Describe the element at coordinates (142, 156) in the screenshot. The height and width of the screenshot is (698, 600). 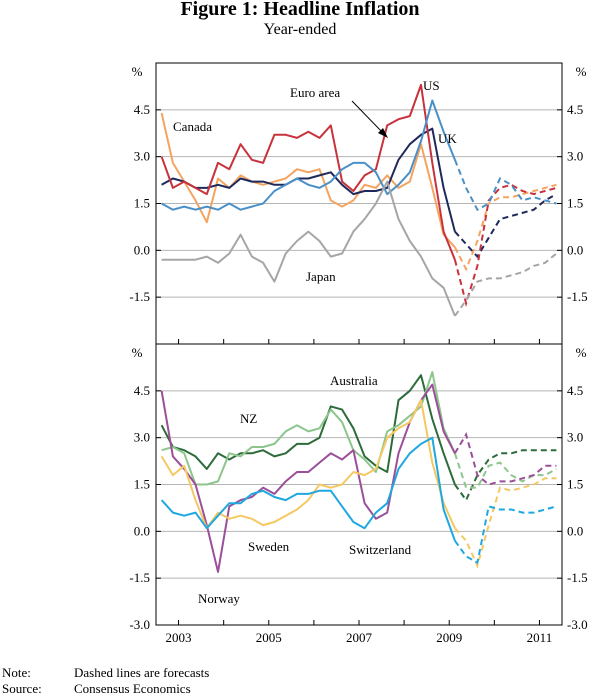
I see `ytick-left-top: 3.0` at that location.